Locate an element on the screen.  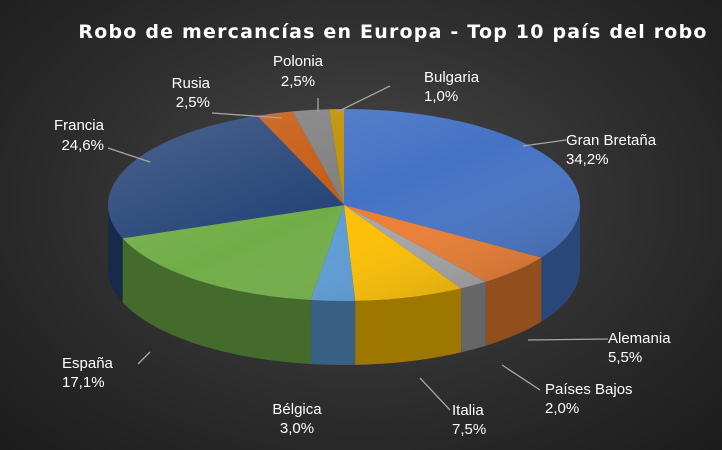
slice-label-paises-bajos: Países Bajos is located at coordinates (589, 389).